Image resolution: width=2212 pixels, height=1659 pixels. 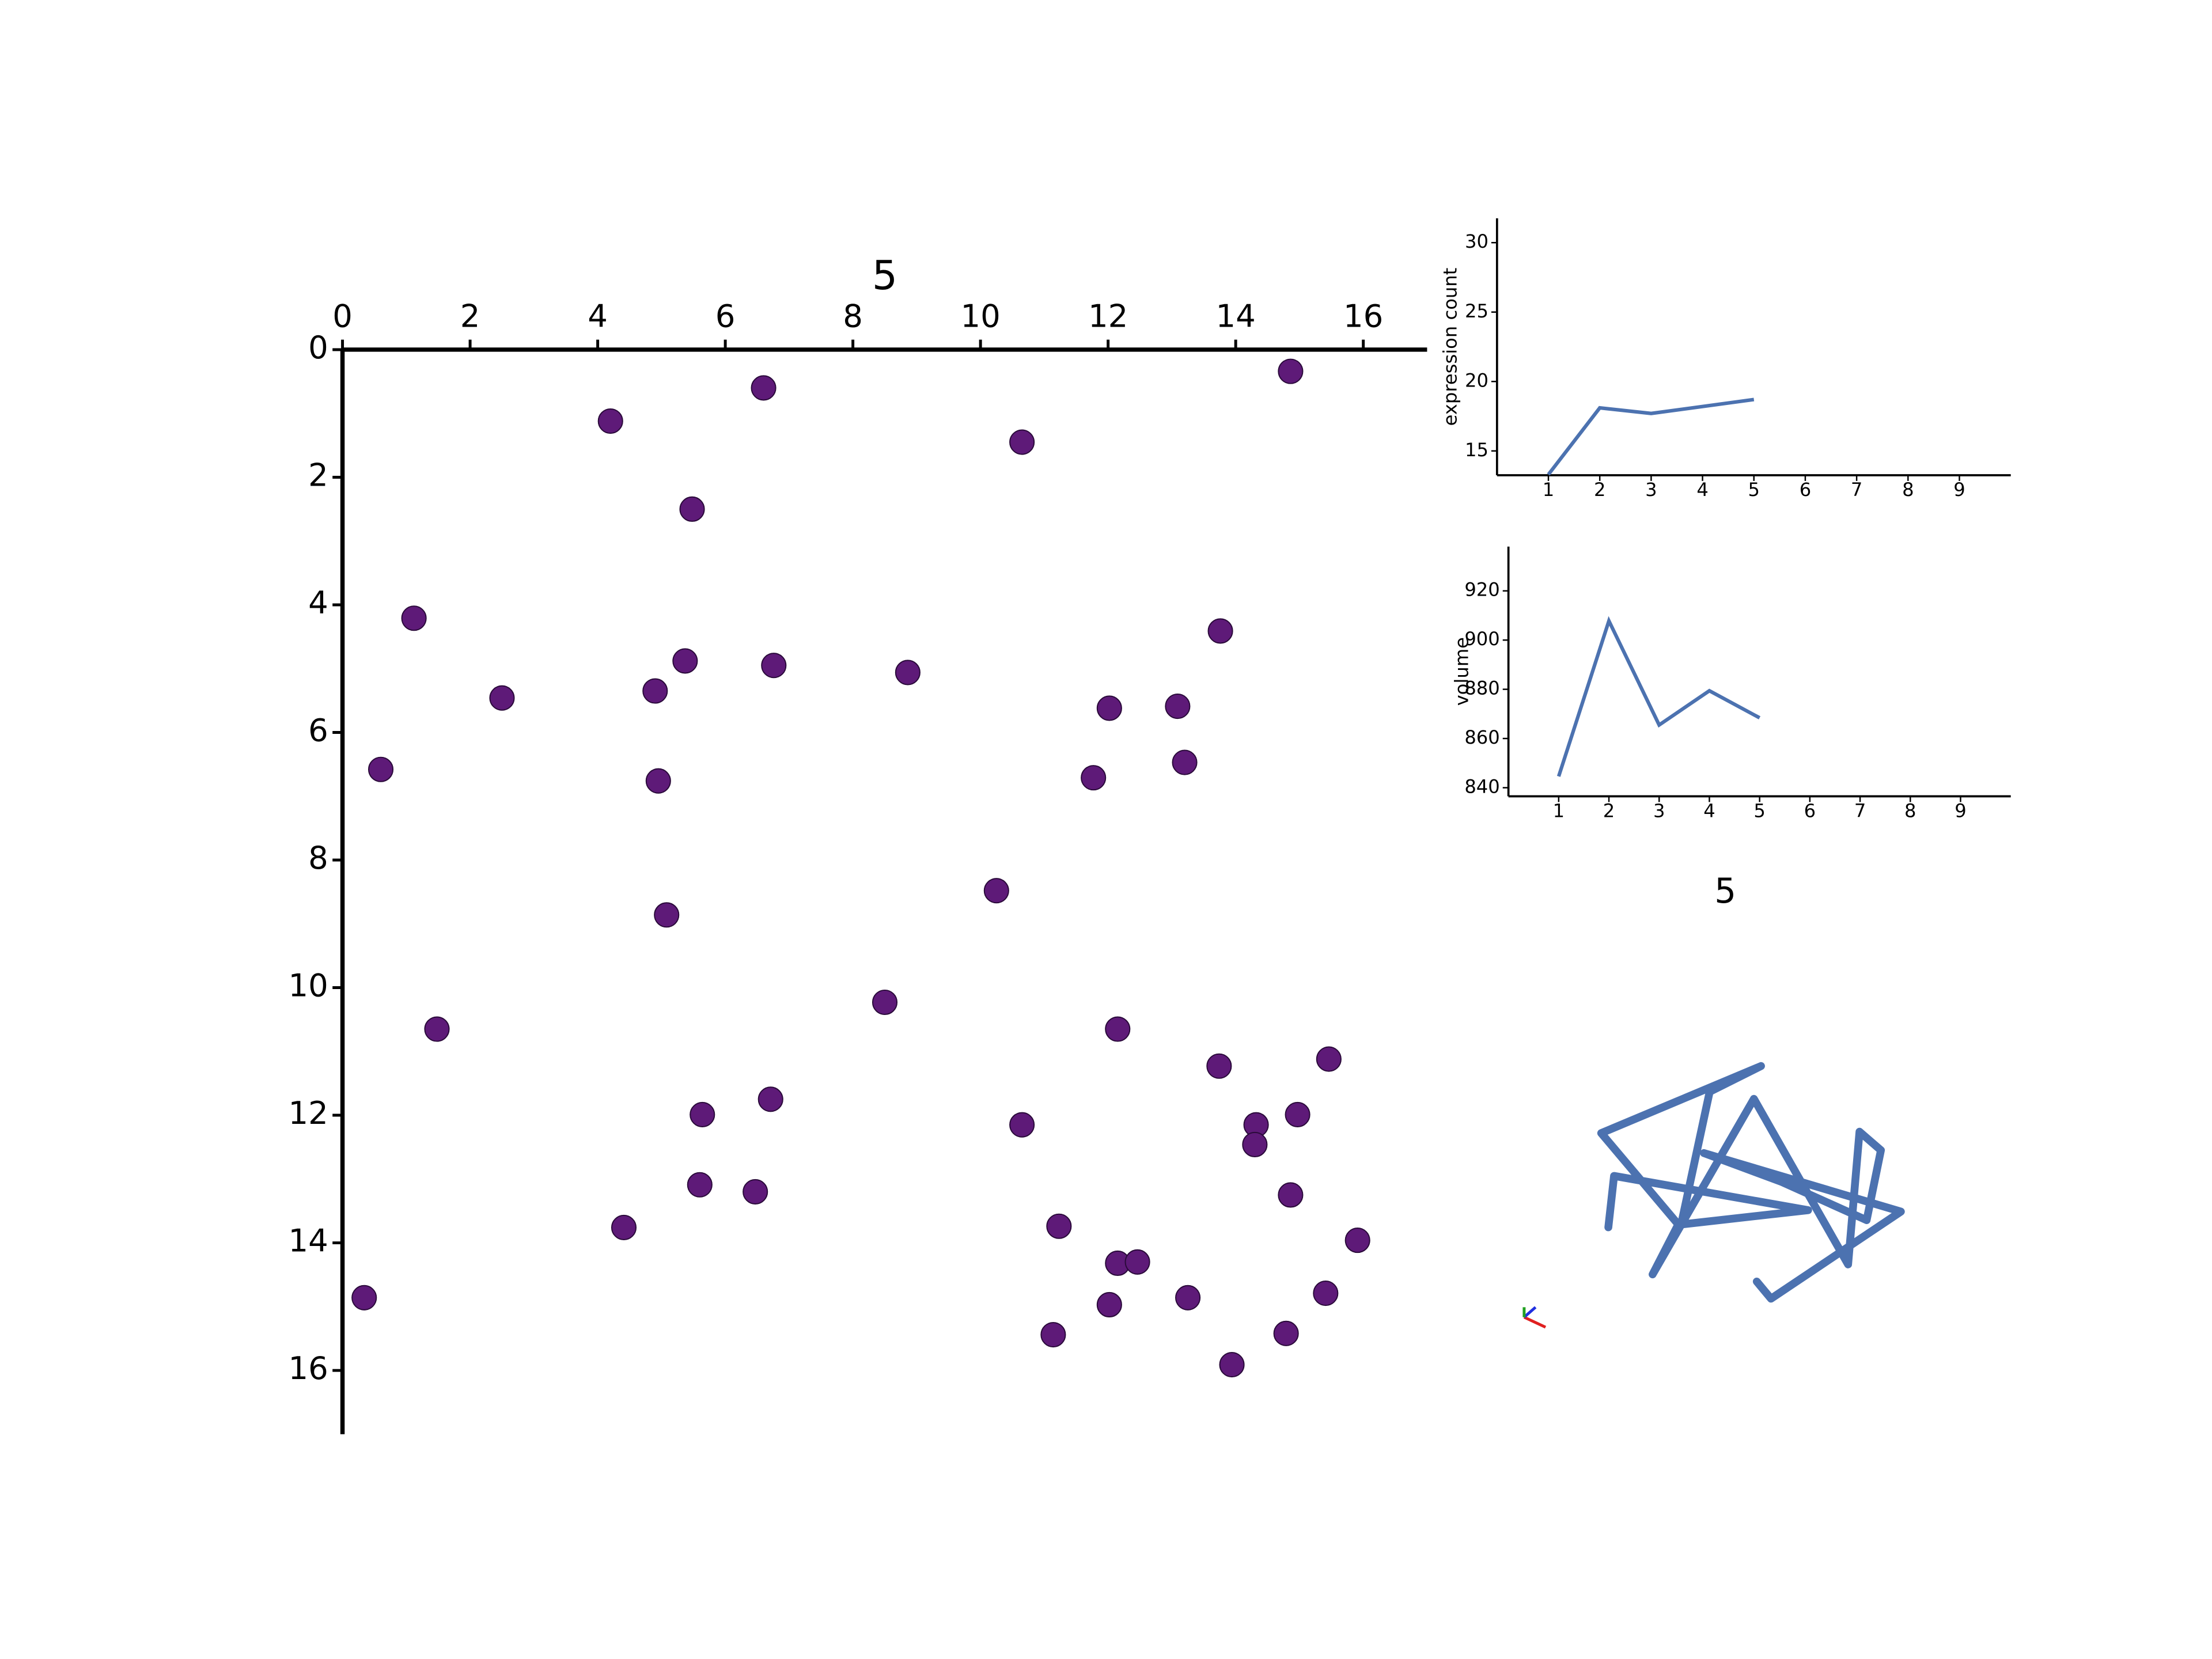 I want to click on y-axis-label: volume, so click(x=1461, y=671).